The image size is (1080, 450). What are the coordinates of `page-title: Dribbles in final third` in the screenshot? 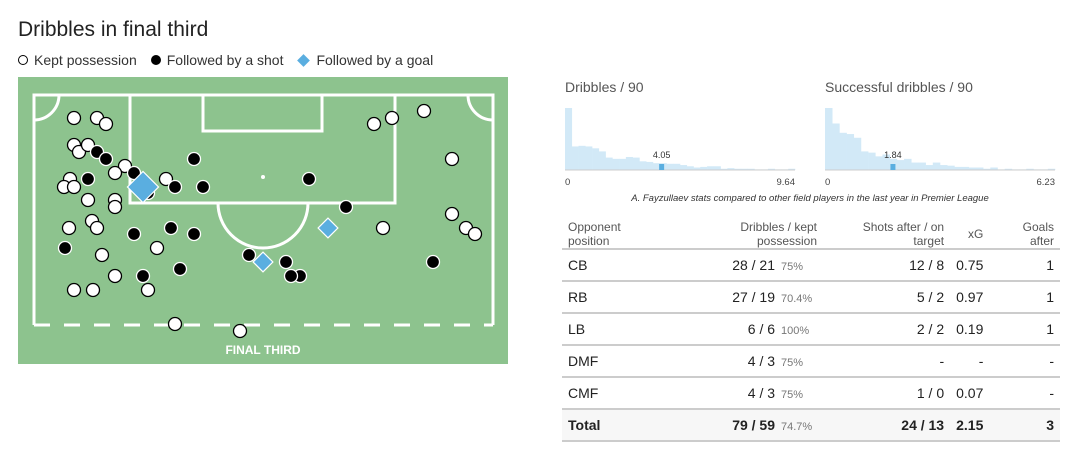 It's located at (113, 29).